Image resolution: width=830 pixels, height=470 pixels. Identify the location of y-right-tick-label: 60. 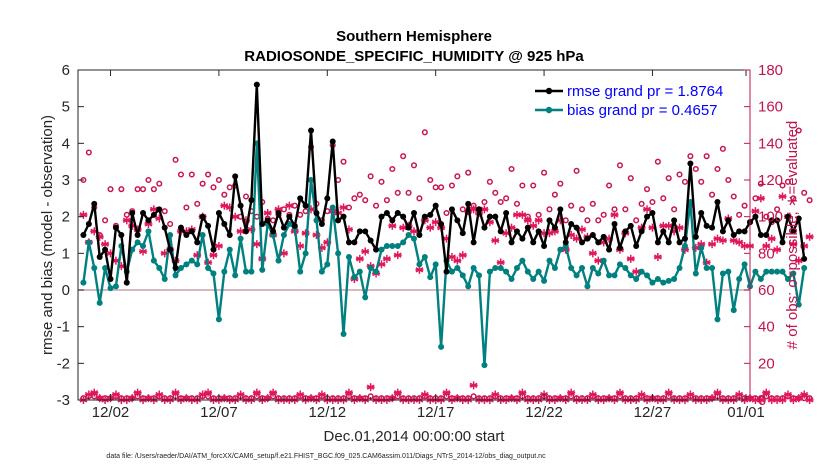
(766, 290).